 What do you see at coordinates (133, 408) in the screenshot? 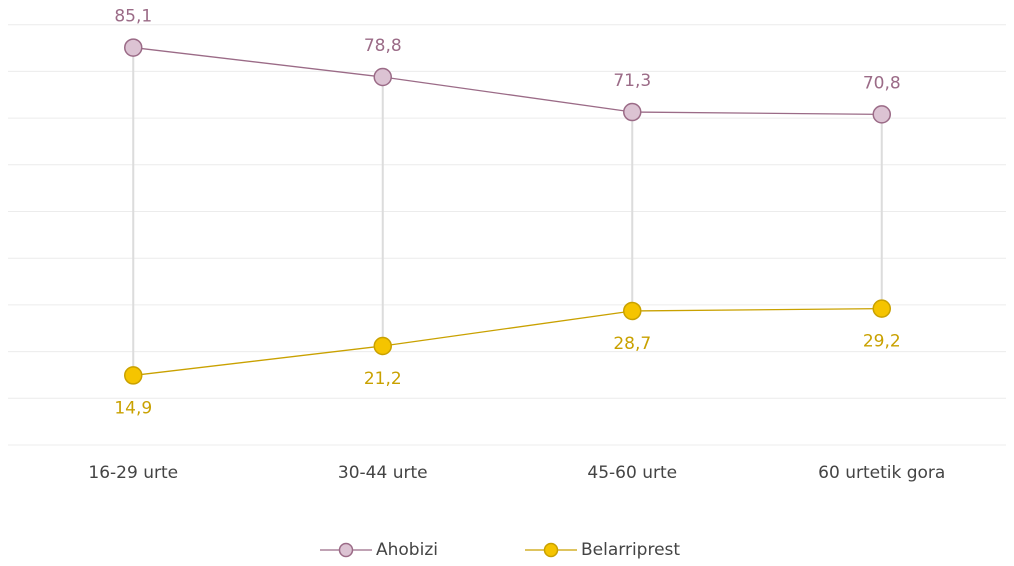
I see `data-label: 14,9` at bounding box center [133, 408].